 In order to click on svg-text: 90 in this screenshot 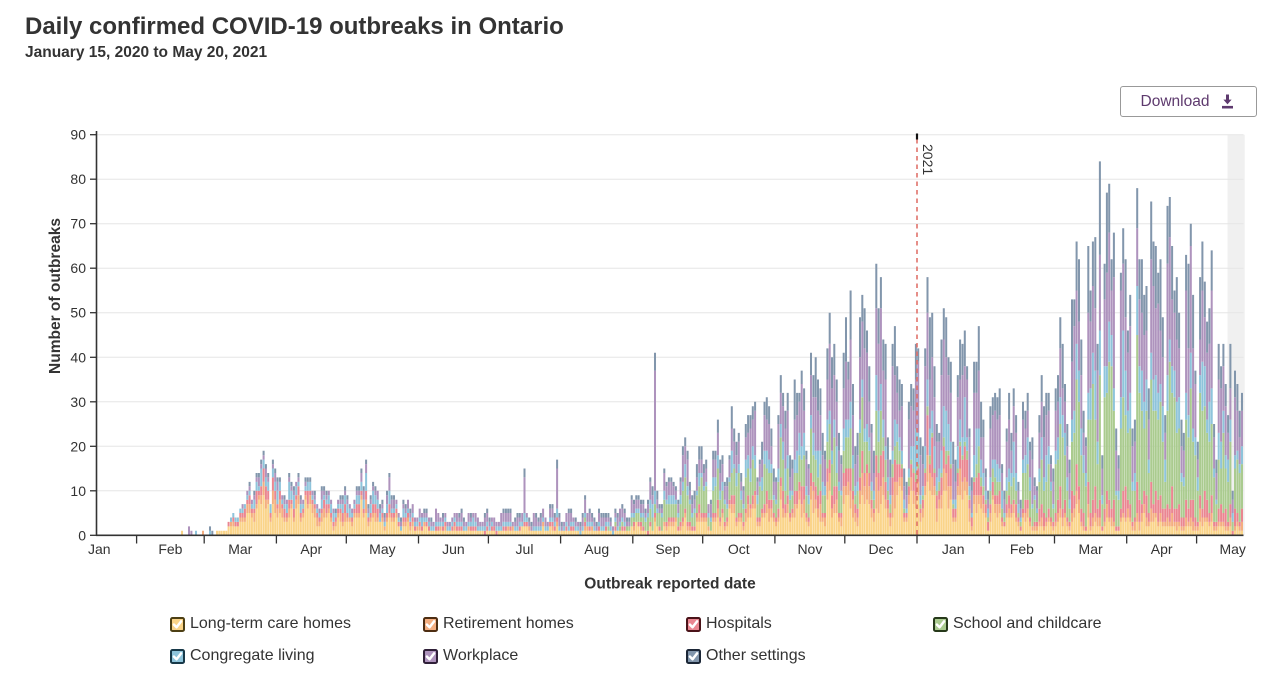, I will do `click(78, 135)`.